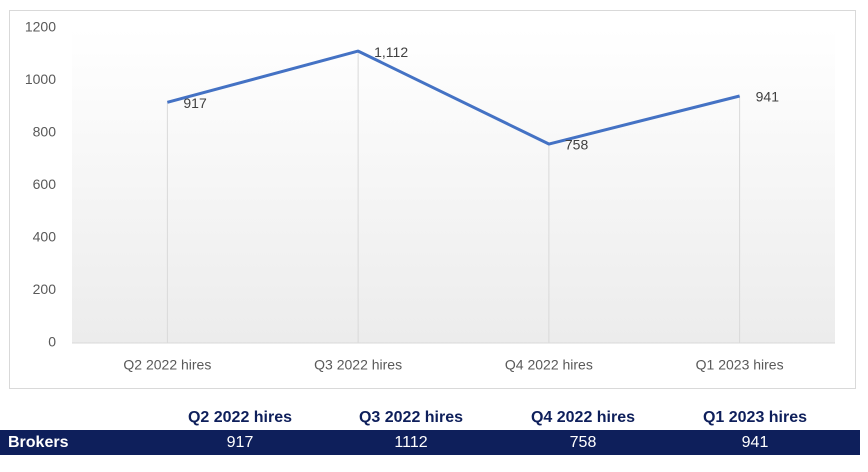 The width and height of the screenshot is (868, 472). I want to click on line-series, so click(453, 97).